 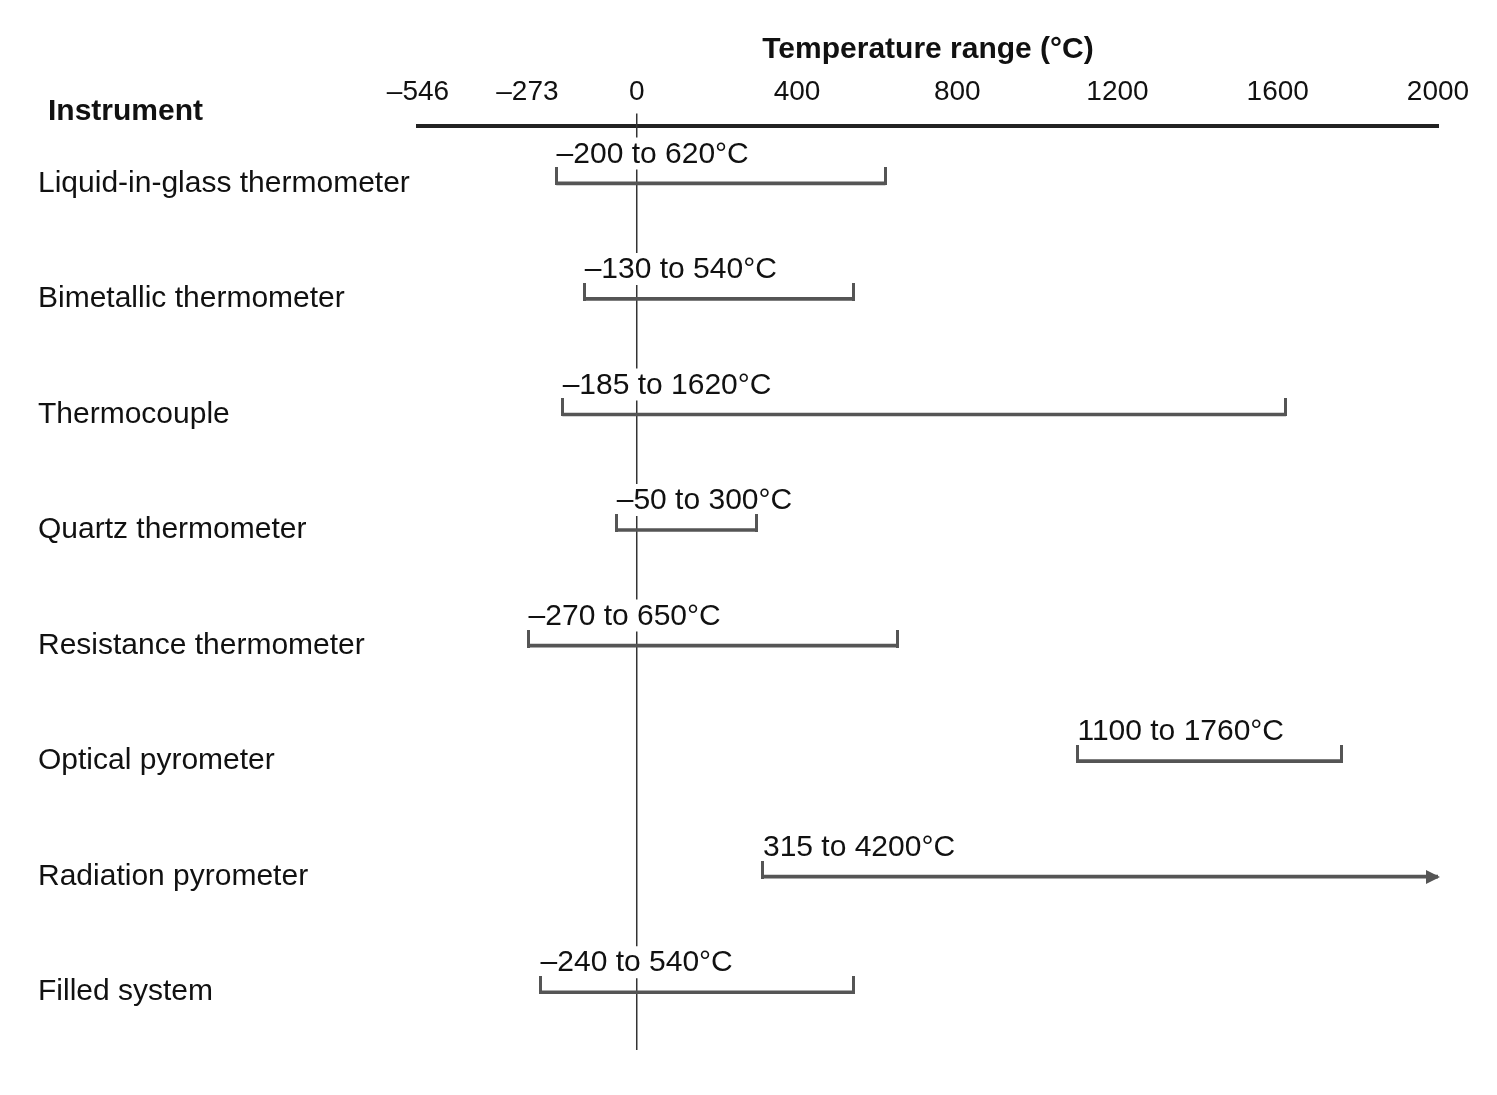 What do you see at coordinates (1117, 90) in the screenshot?
I see `x-tick-label: 1200` at bounding box center [1117, 90].